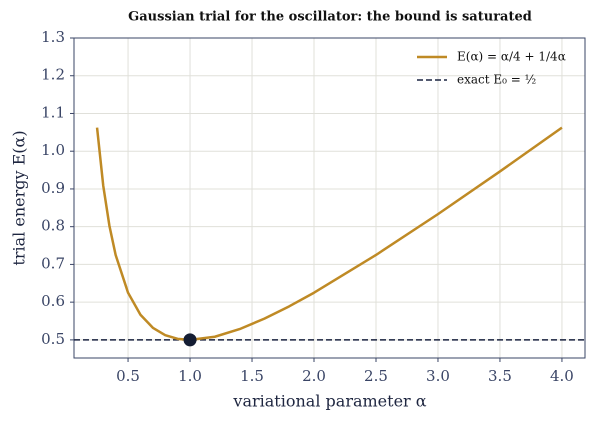 This screenshot has width=596, height=422. Describe the element at coordinates (128, 376) in the screenshot. I see `x-tick-label: 0.5` at that location.